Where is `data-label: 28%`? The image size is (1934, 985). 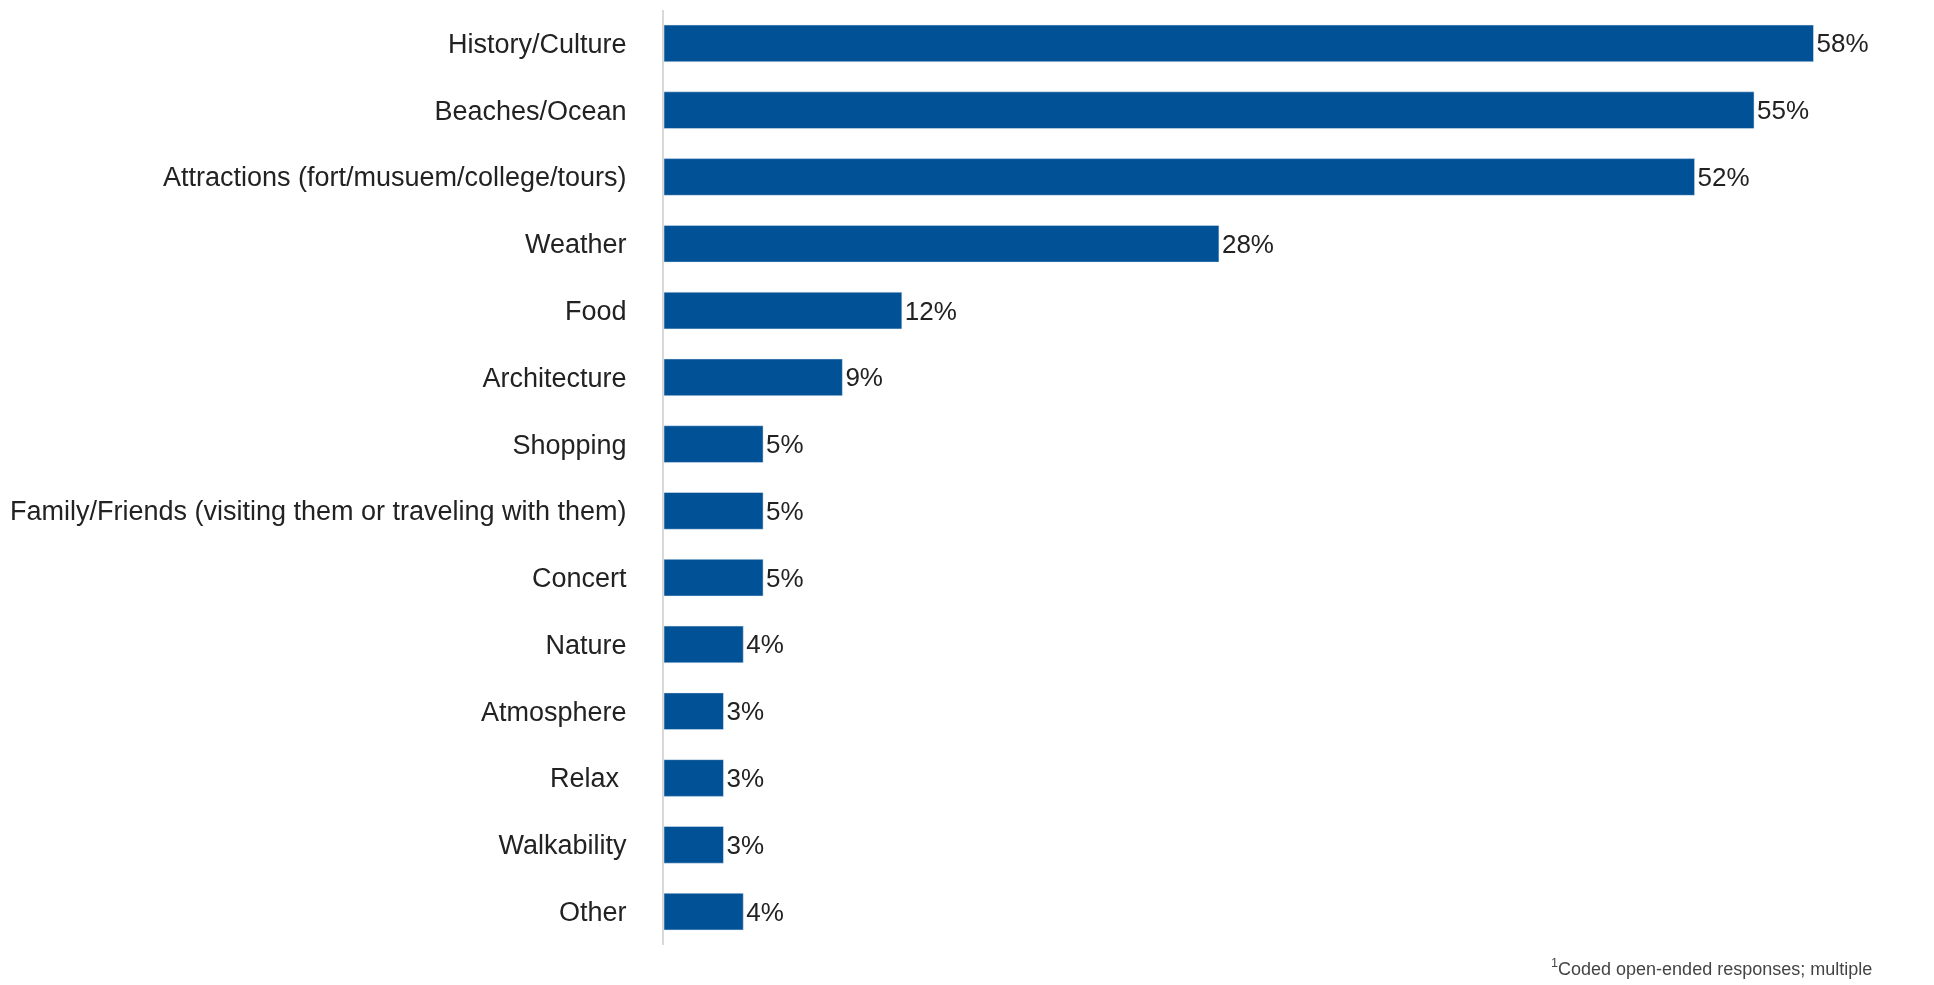 data-label: 28% is located at coordinates (1247, 243).